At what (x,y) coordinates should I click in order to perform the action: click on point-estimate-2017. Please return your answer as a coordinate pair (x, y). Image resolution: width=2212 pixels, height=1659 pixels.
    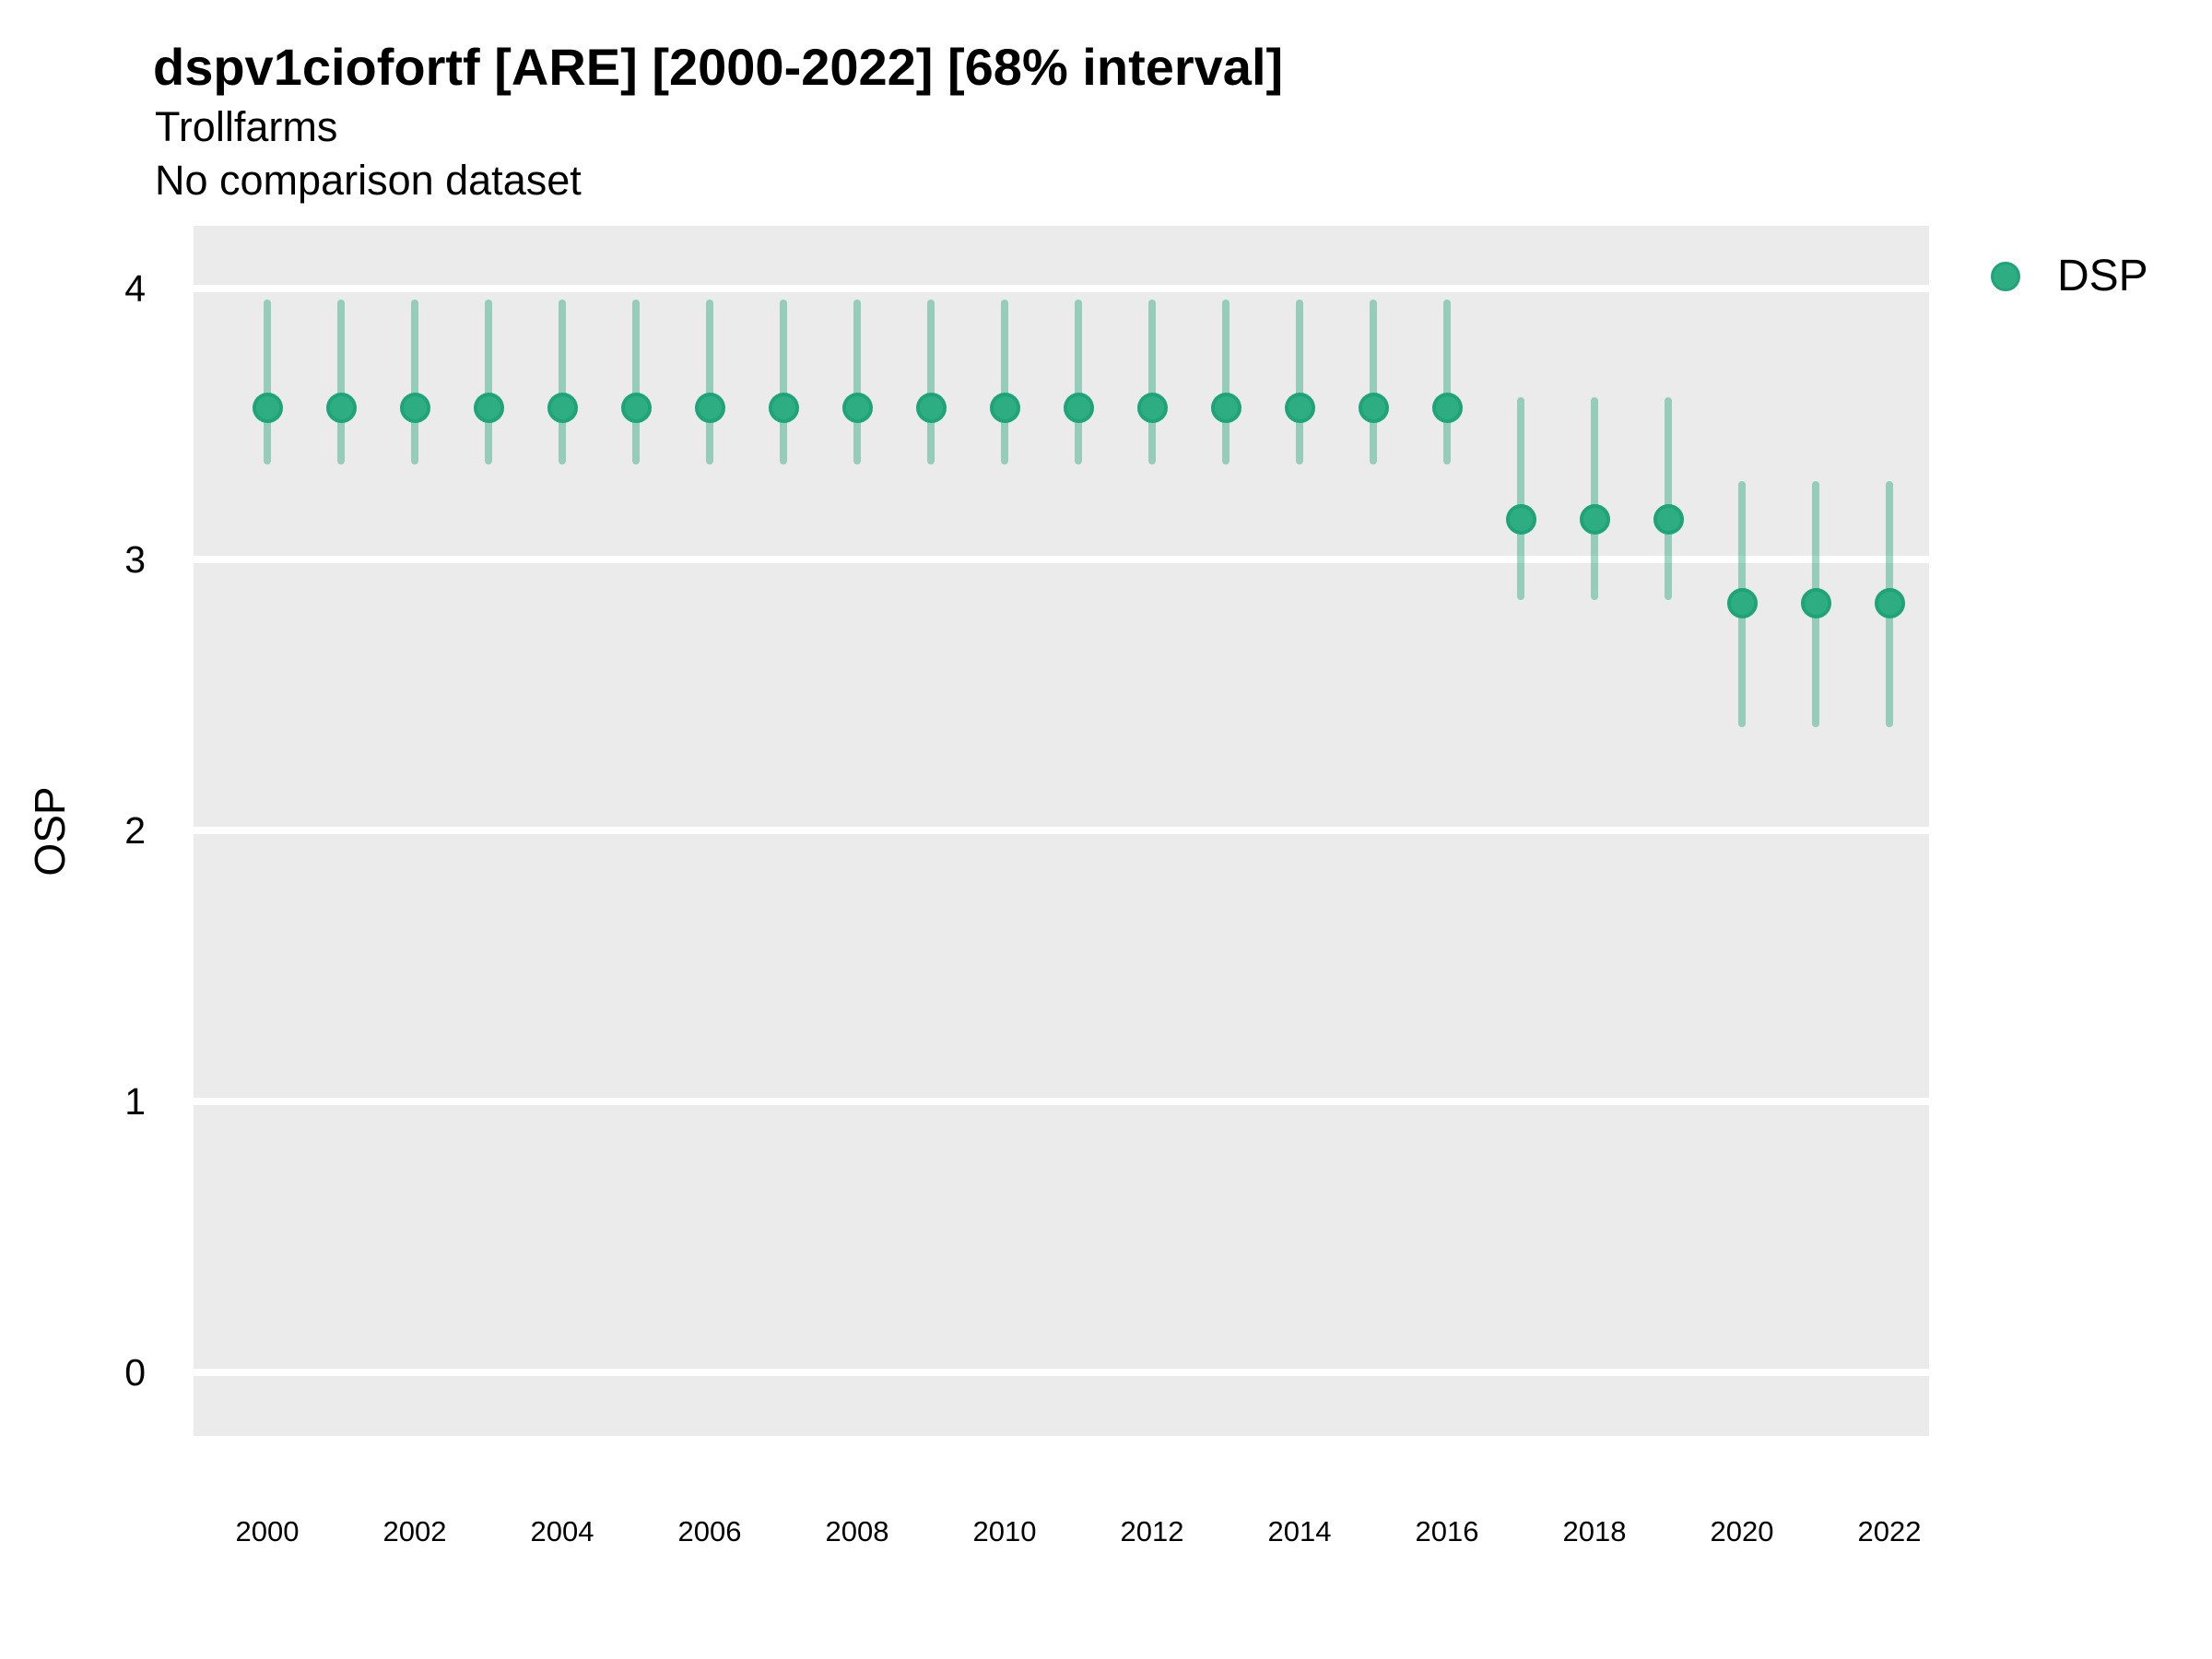
    Looking at the image, I should click on (1520, 519).